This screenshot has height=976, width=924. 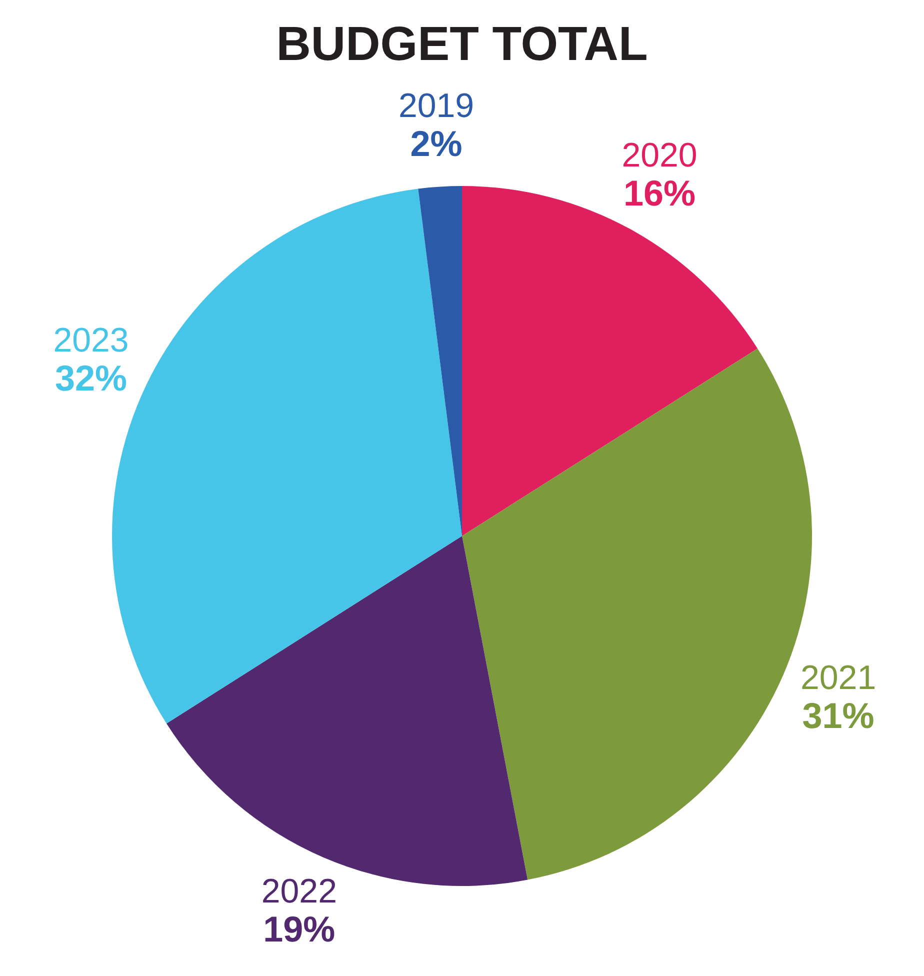 What do you see at coordinates (462, 44) in the screenshot?
I see `chart-title: BUDGET TOTAL` at bounding box center [462, 44].